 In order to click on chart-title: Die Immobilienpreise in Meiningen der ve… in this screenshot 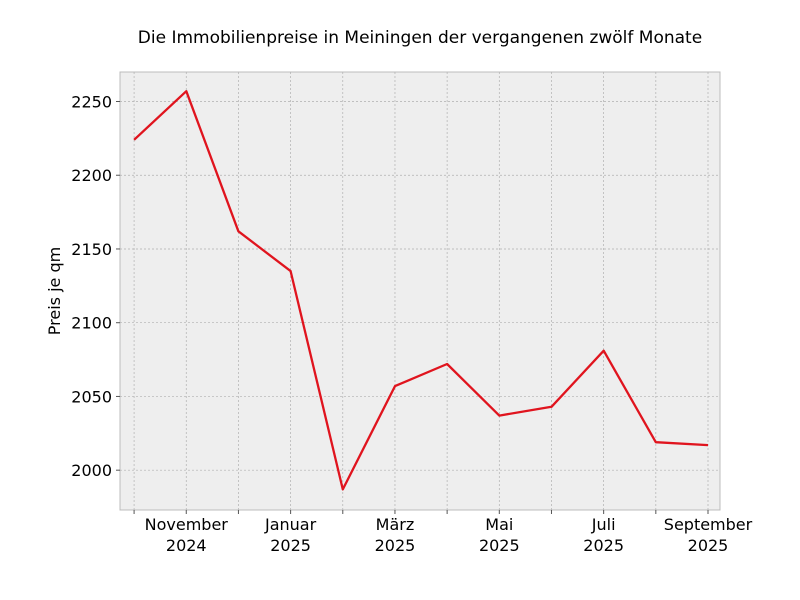, I will do `click(420, 38)`.